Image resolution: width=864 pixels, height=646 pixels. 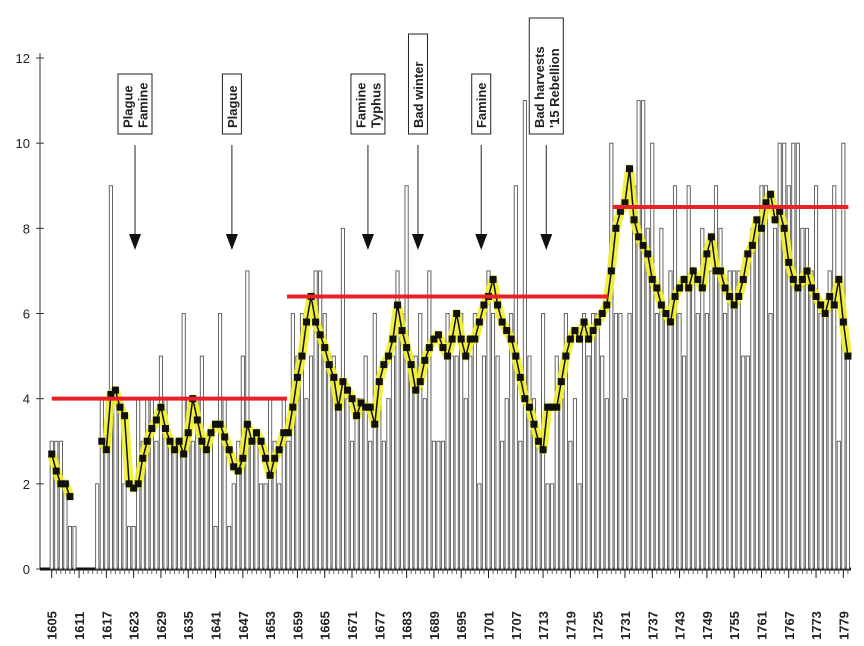 I want to click on y-tick-label: 12, so click(x=23, y=58).